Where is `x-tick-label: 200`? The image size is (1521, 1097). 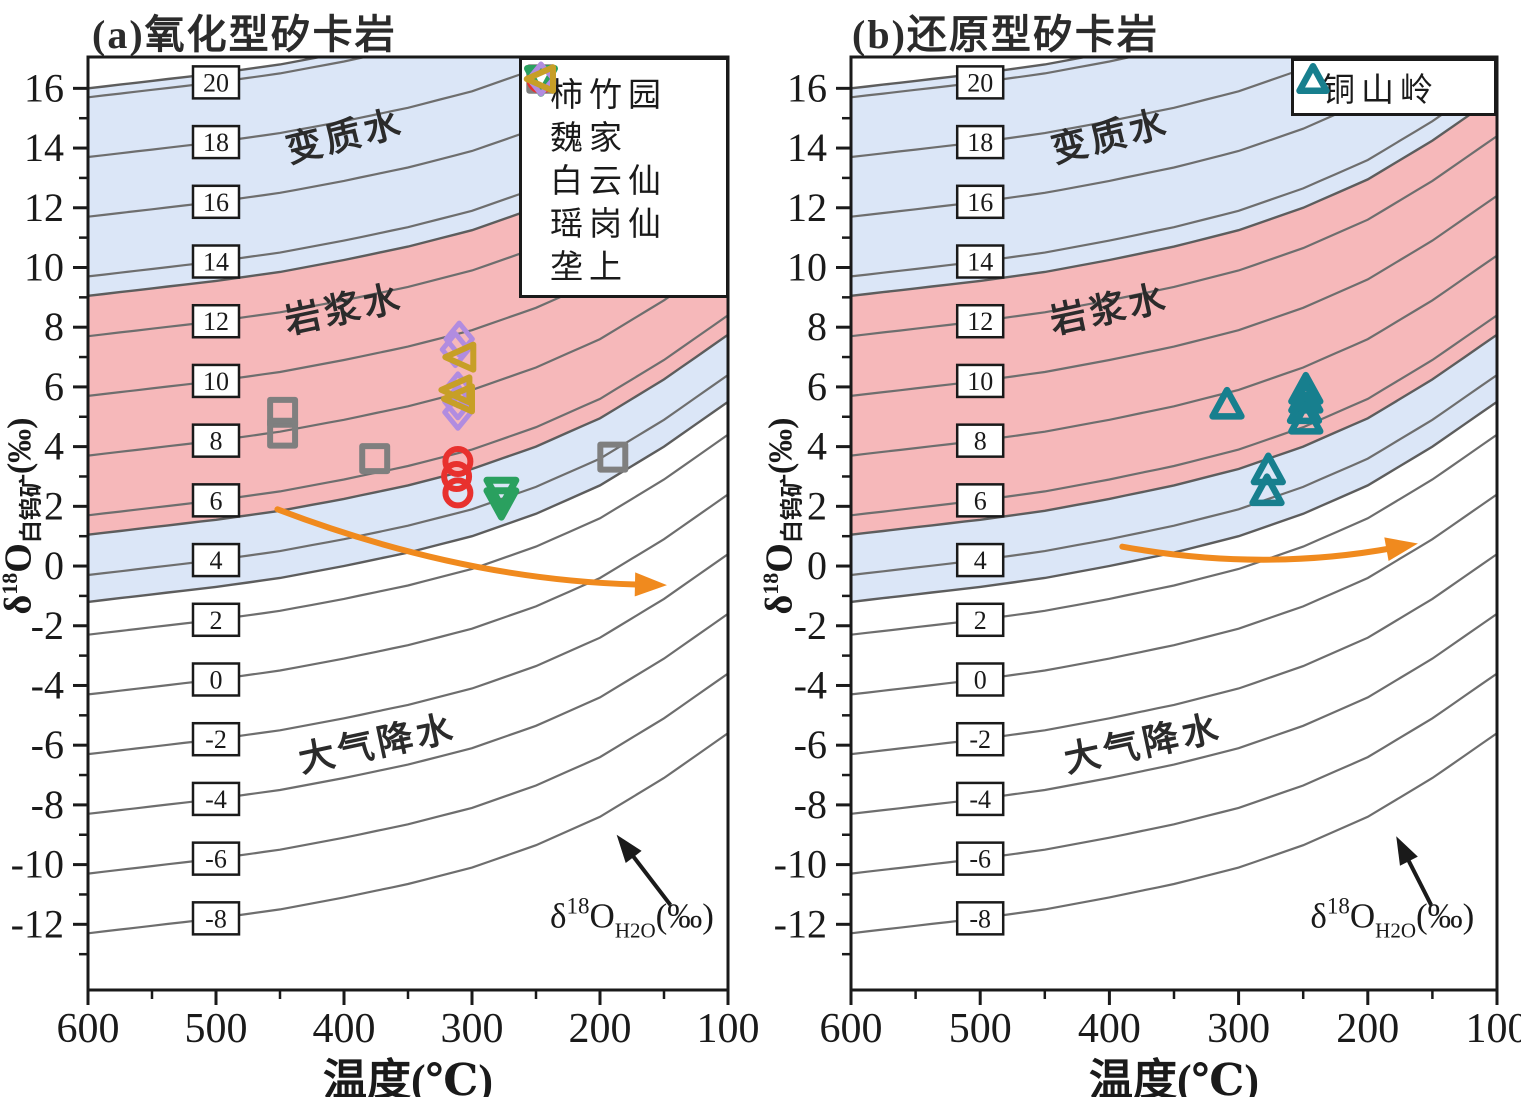
x-tick-label: 200 is located at coordinates (1367, 1029).